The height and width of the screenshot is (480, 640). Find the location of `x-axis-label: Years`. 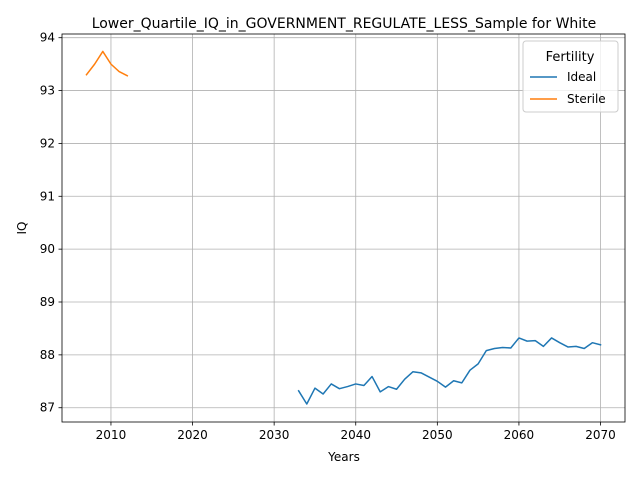

x-axis-label: Years is located at coordinates (343, 457).